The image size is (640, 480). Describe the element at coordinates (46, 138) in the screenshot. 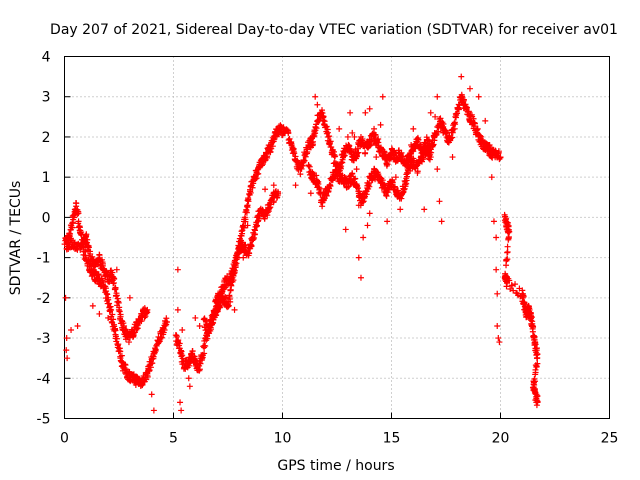

I see `y-tick-label: 2` at that location.